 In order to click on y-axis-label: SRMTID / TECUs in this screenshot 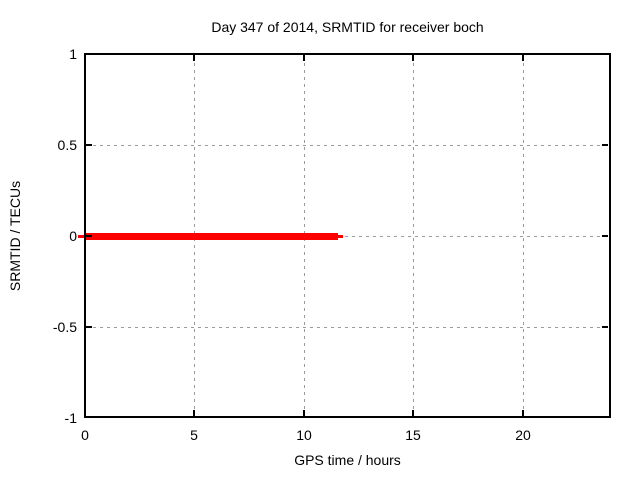, I will do `click(15, 236)`.